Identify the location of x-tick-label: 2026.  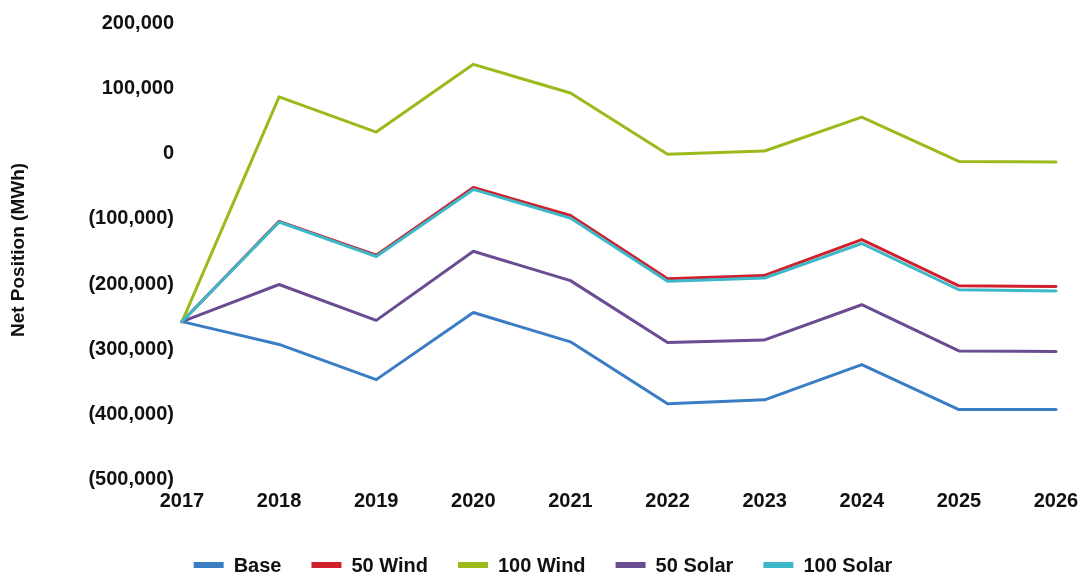
(1056, 500).